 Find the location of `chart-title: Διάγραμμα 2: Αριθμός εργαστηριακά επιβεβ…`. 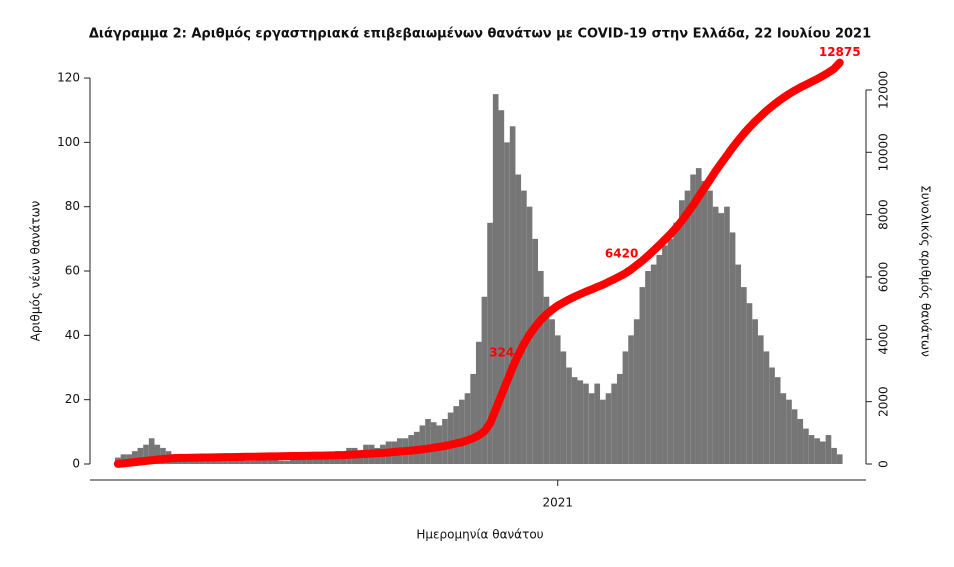

chart-title: Διάγραμμα 2: Αριθμός εργαστηριακά επιβεβ… is located at coordinates (480, 34).